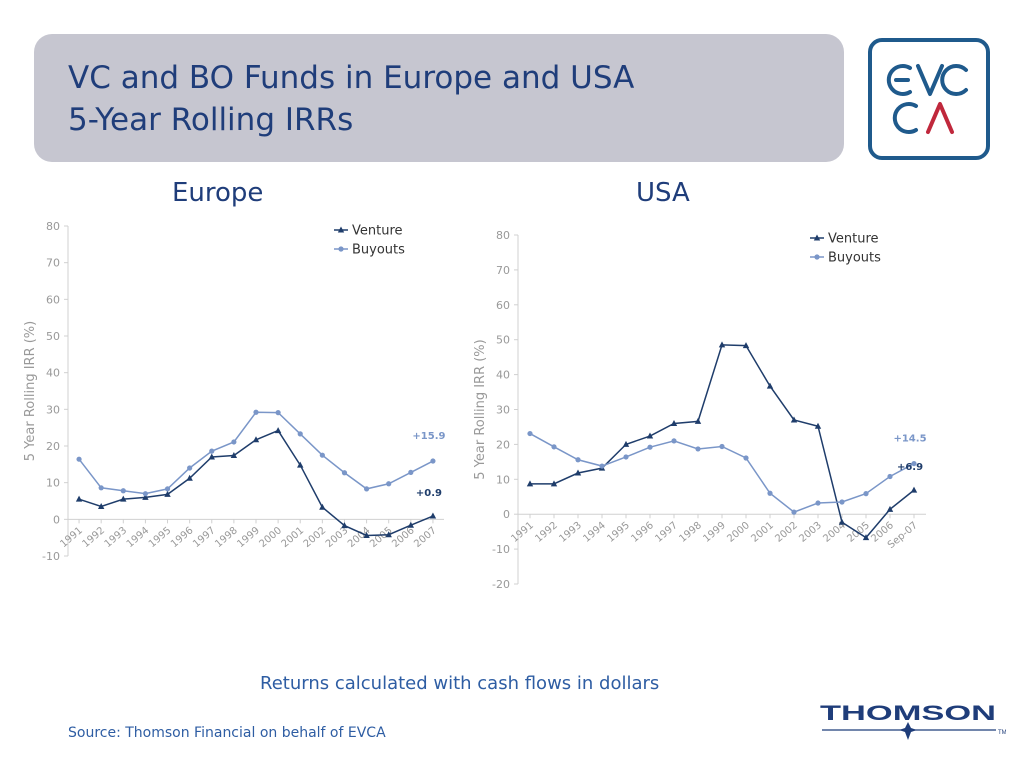  I want to click on europe-x-tick-label: 2000, so click(270, 537).